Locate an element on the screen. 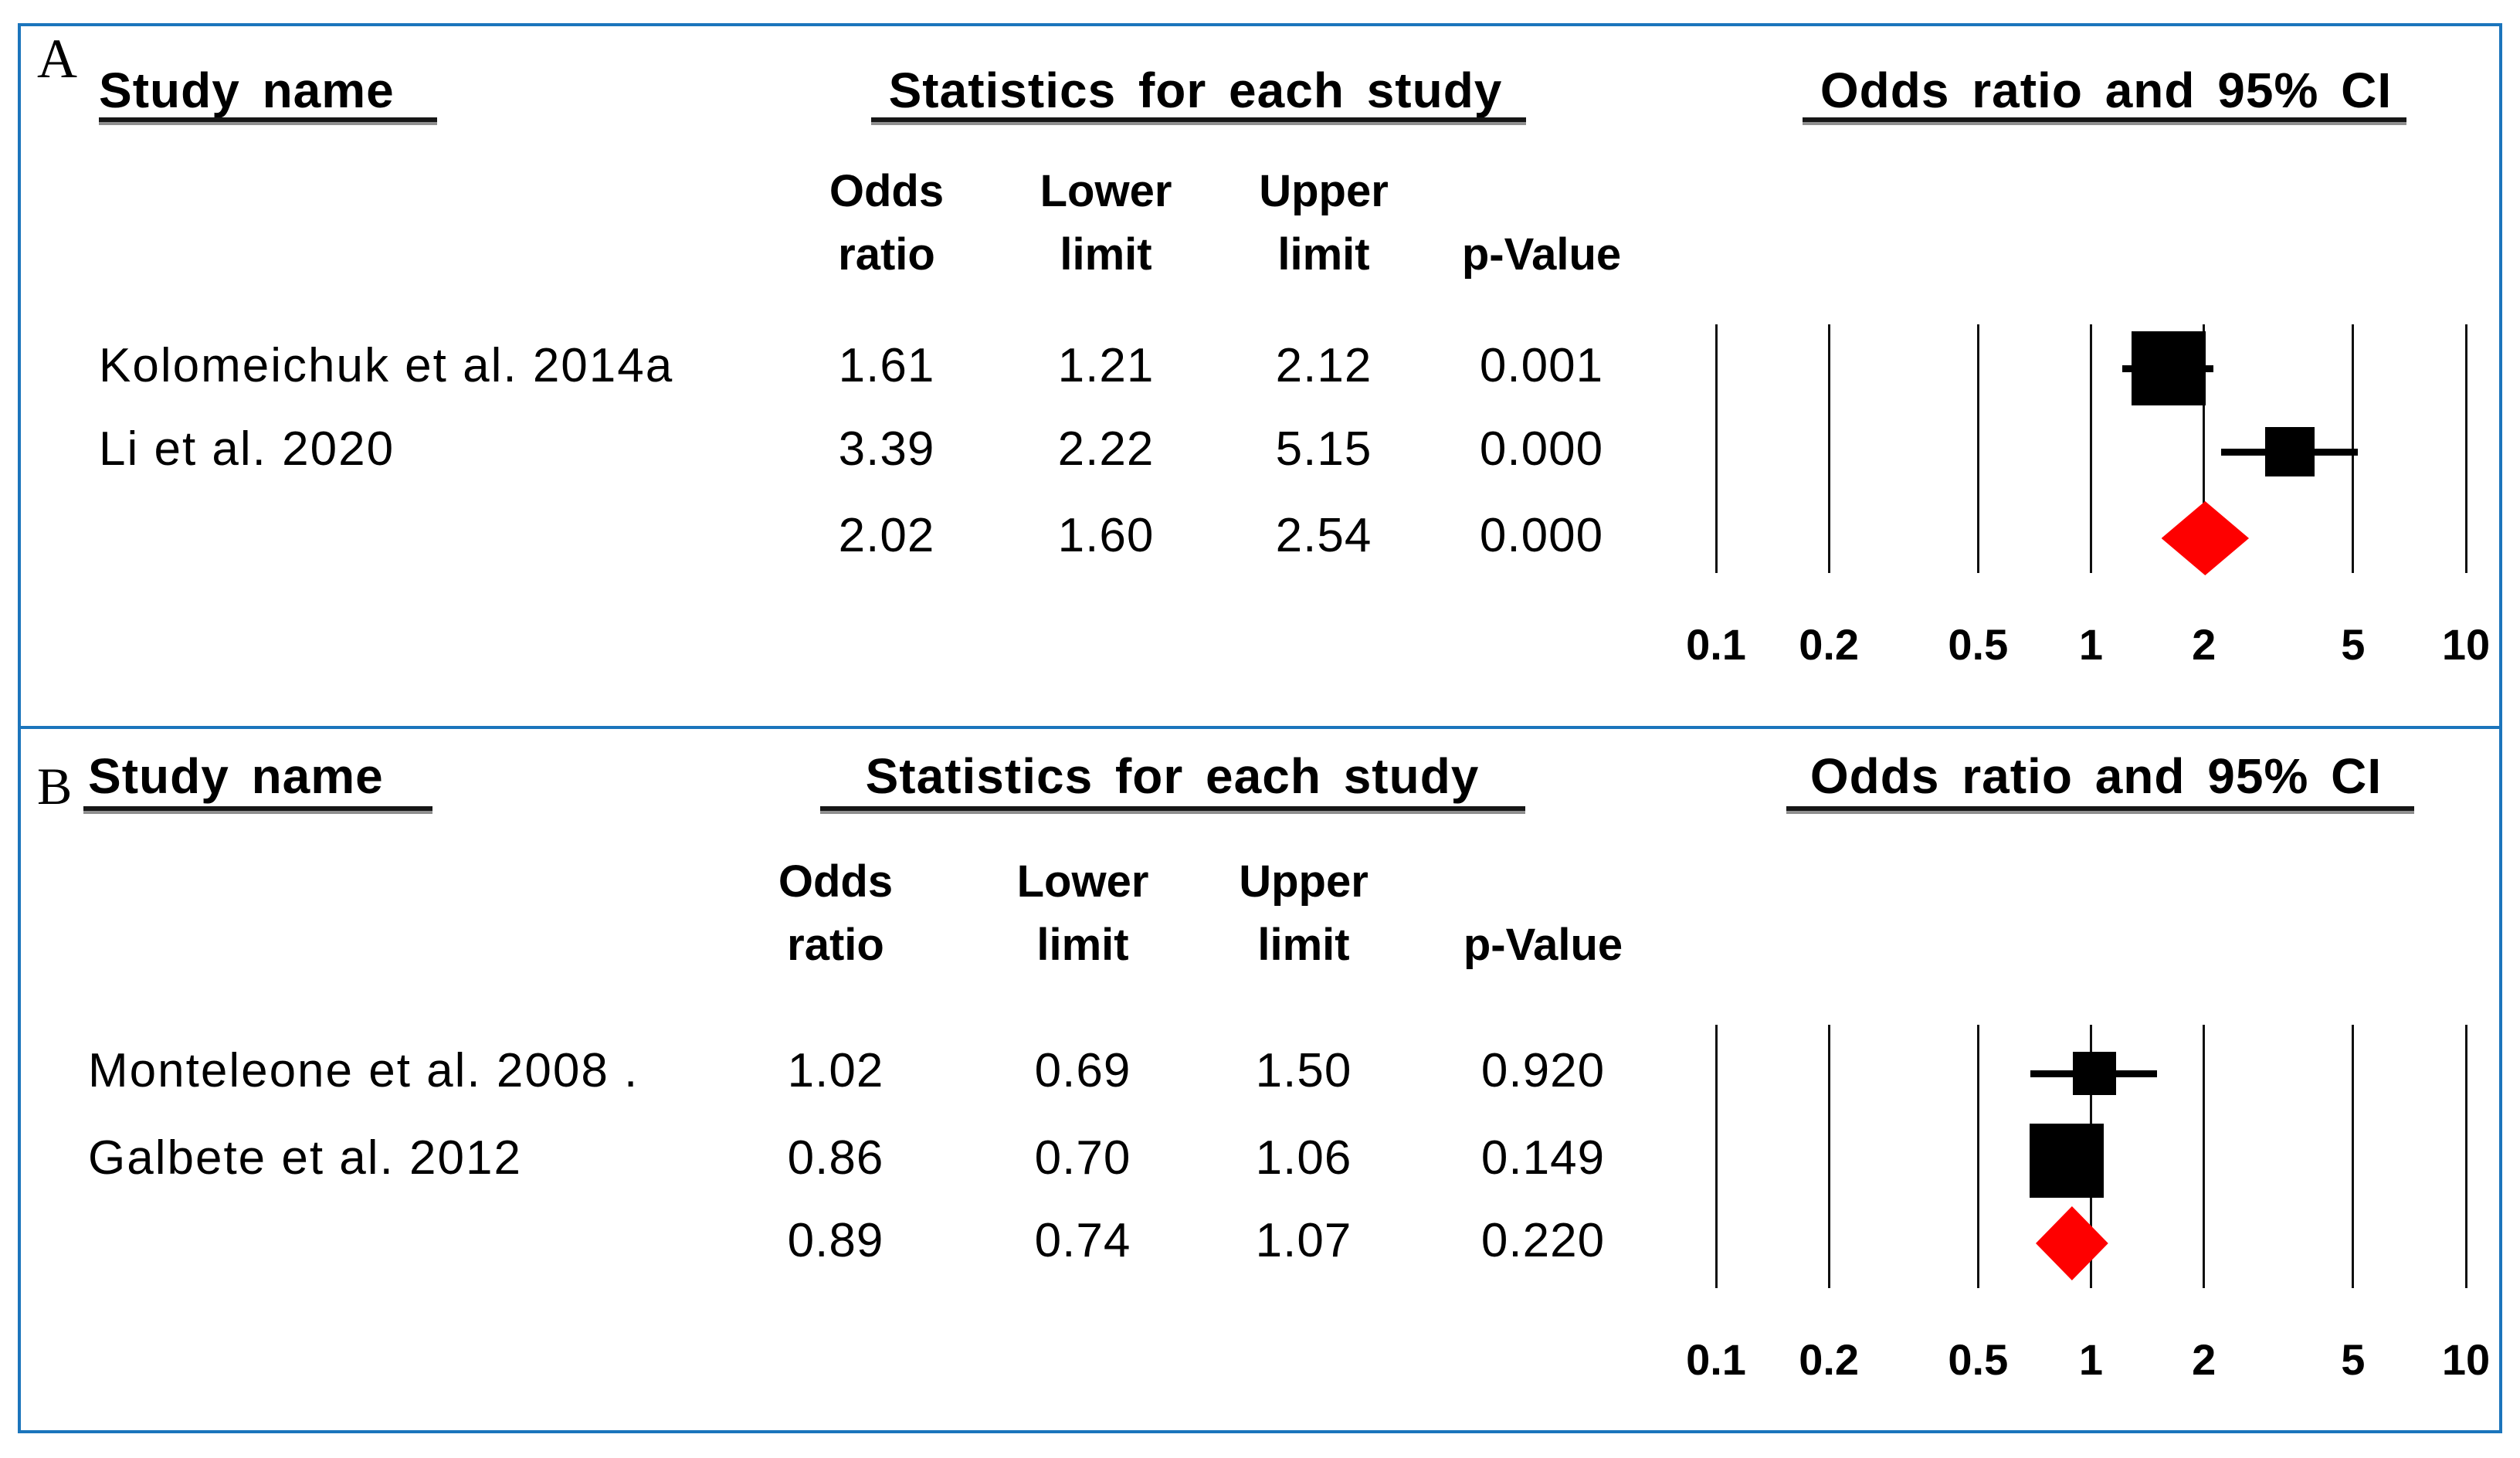 This screenshot has width=2520, height=1458. odds-ratio-cell: 1.02 is located at coordinates (835, 1070).